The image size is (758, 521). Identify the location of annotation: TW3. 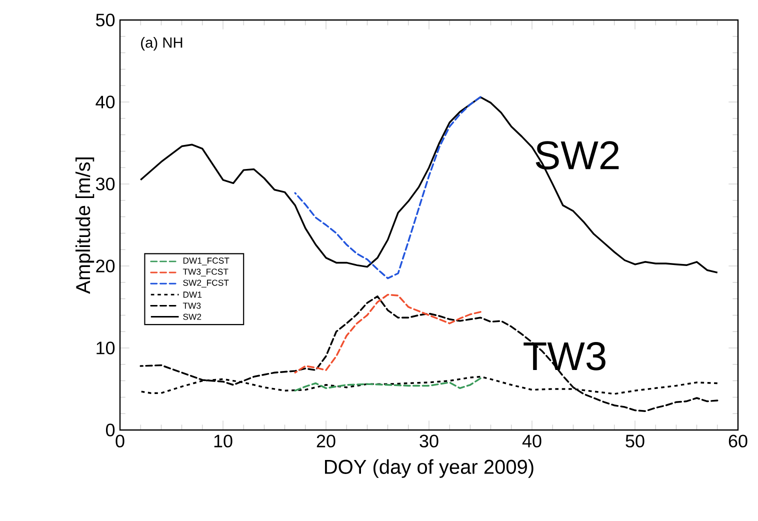
(565, 356).